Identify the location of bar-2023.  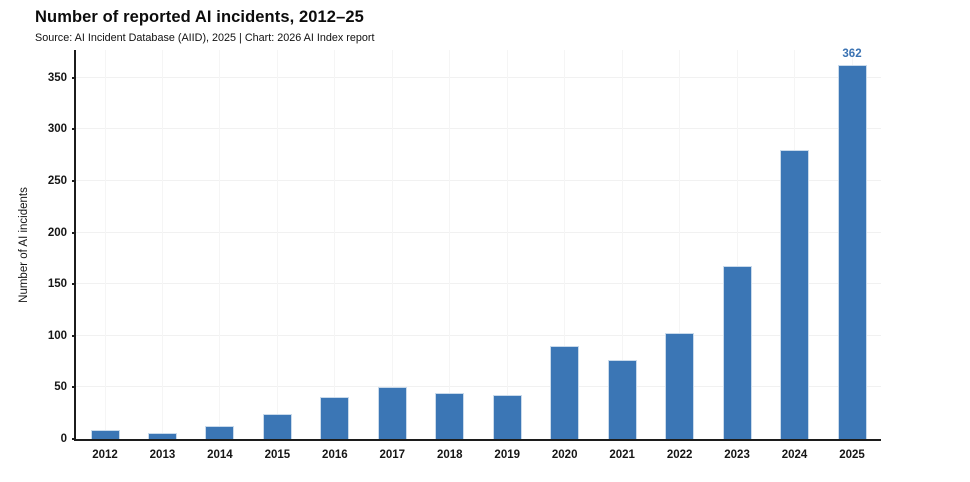
(737, 352).